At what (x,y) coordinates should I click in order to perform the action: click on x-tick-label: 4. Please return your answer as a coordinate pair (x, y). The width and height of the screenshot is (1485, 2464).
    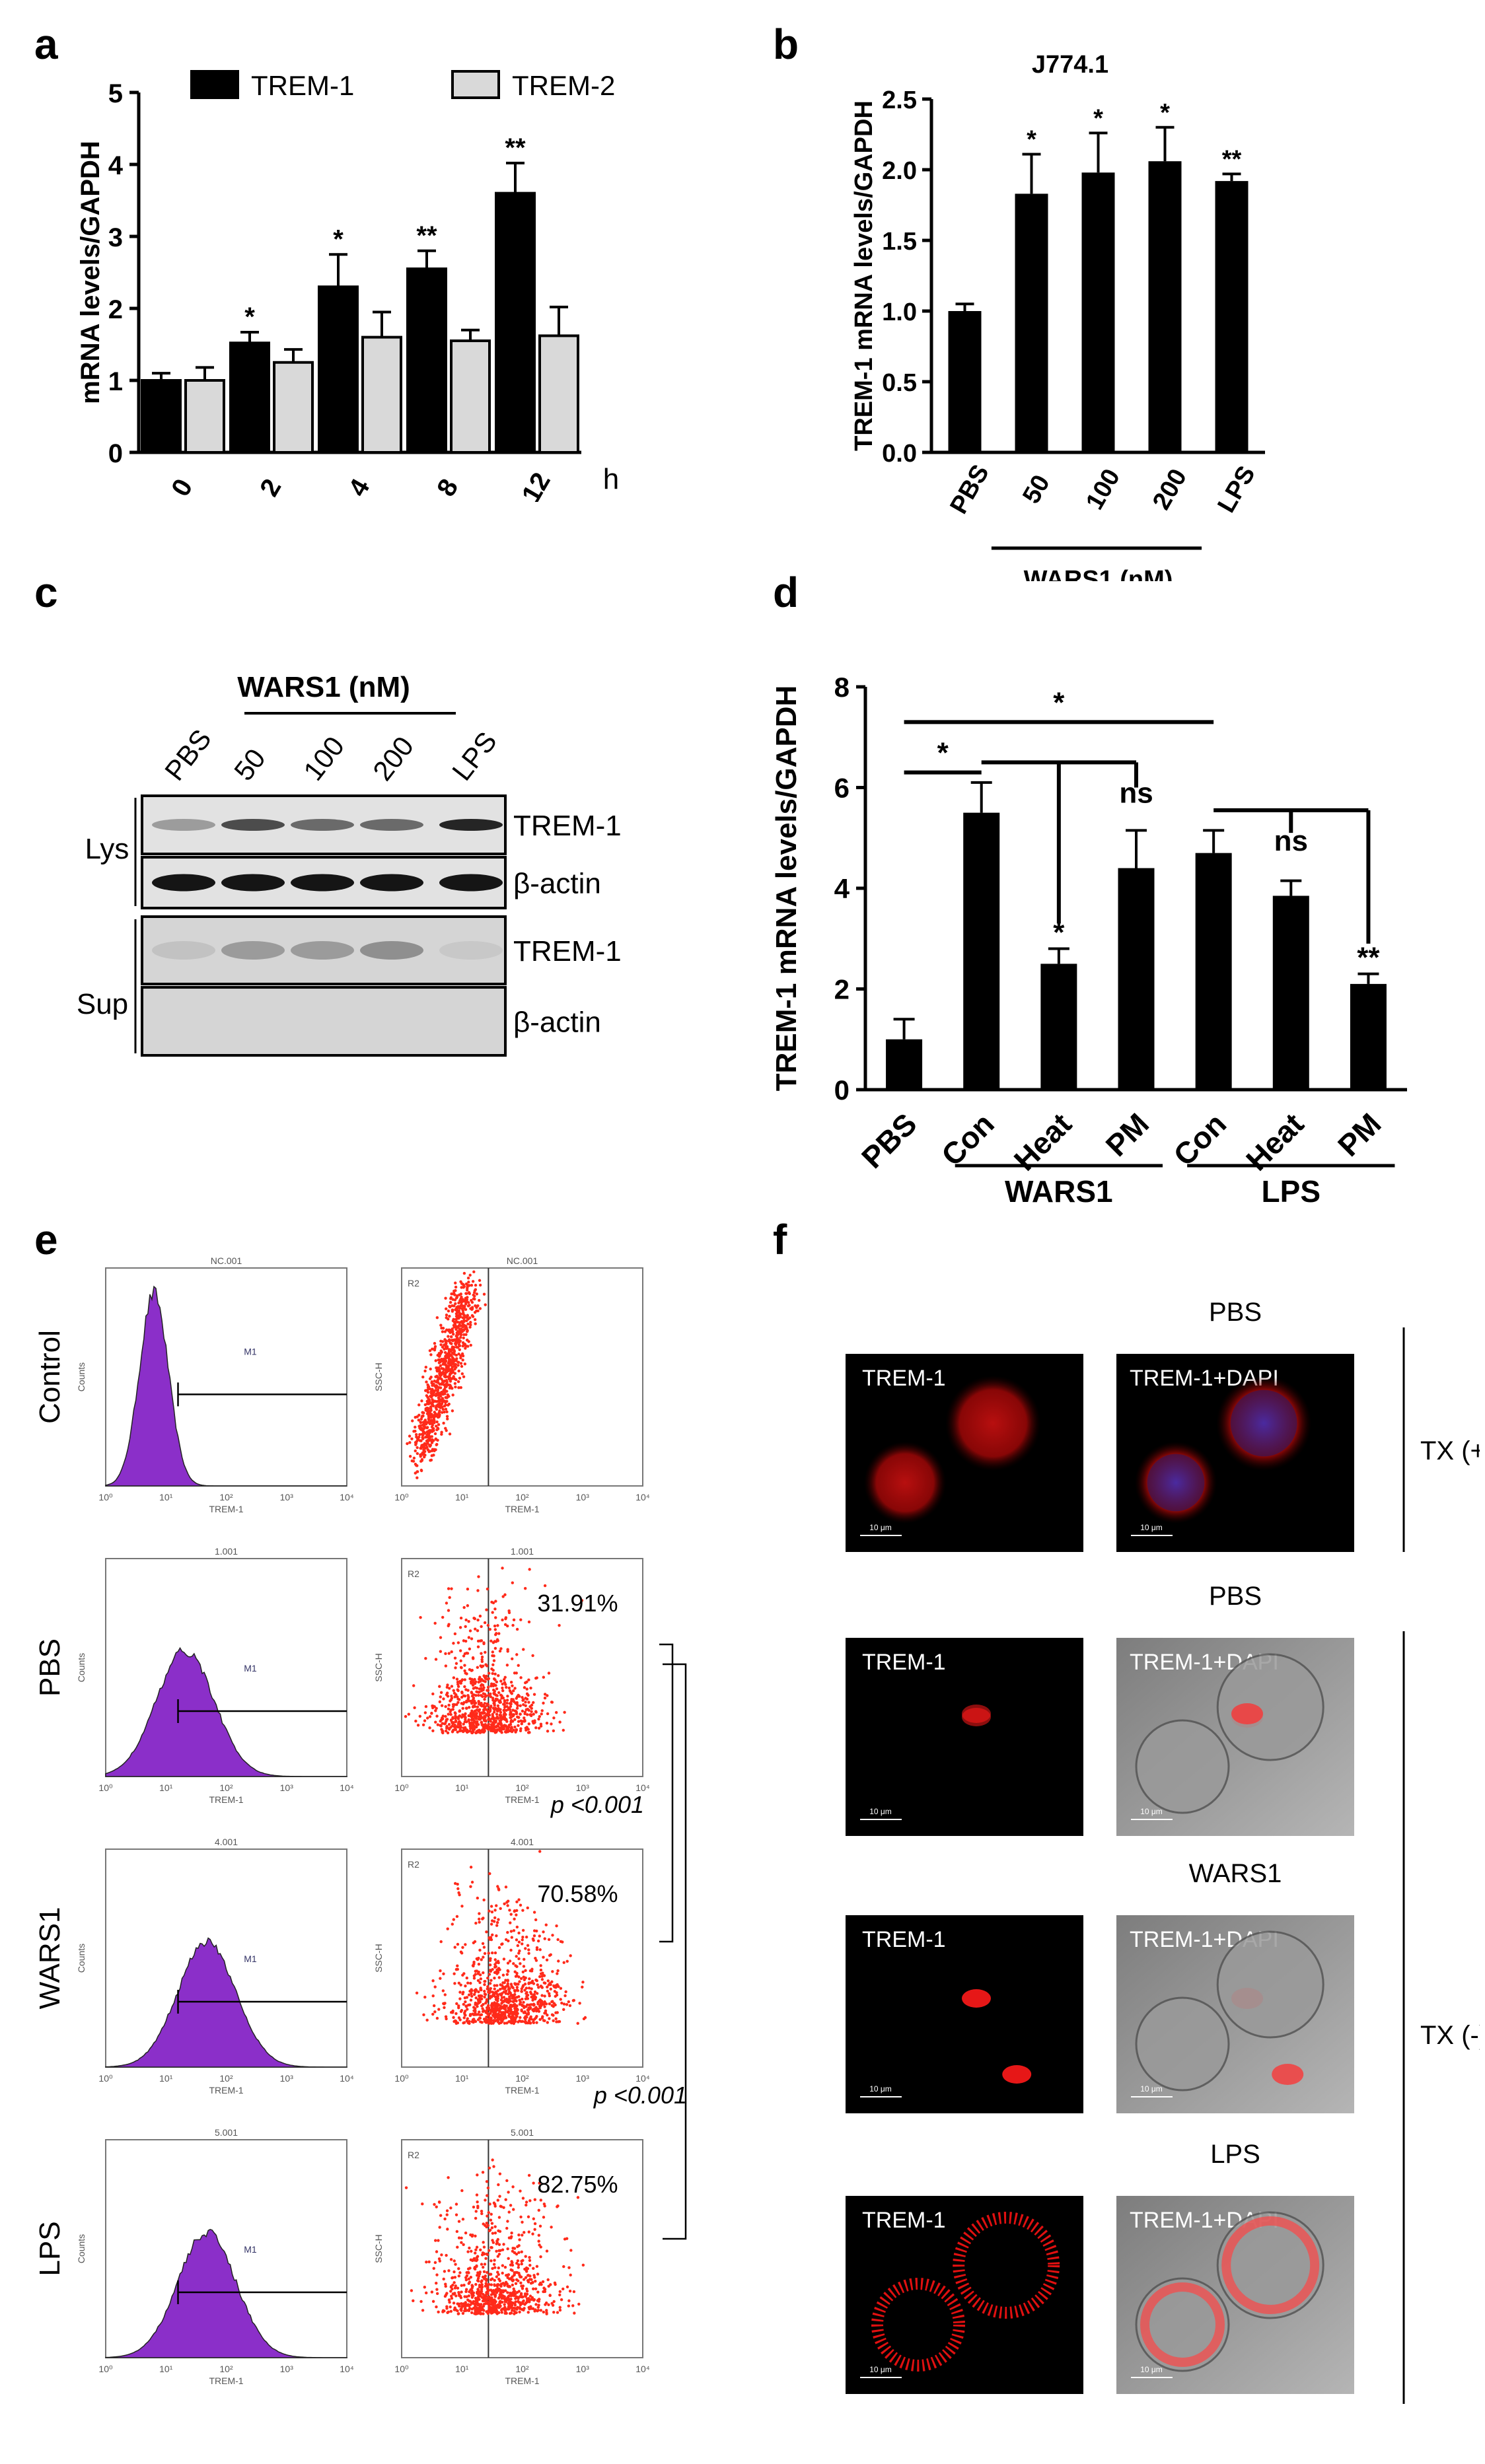
    Looking at the image, I should click on (359, 487).